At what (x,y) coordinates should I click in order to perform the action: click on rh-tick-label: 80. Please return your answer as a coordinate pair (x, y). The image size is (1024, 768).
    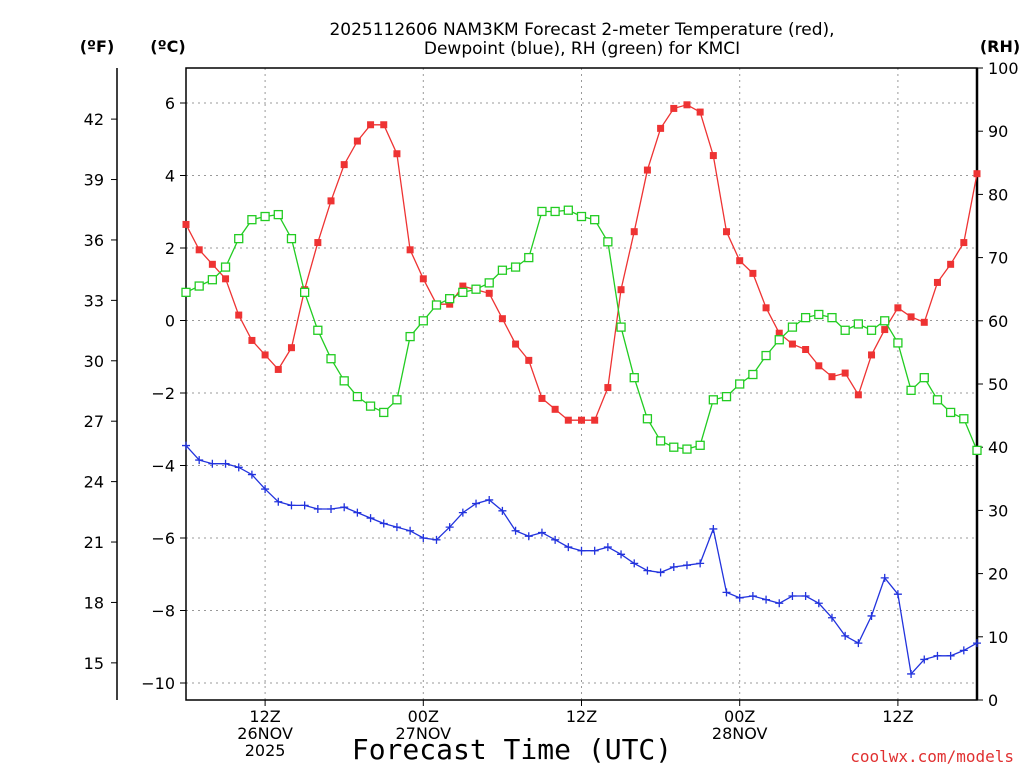
    Looking at the image, I should click on (998, 194).